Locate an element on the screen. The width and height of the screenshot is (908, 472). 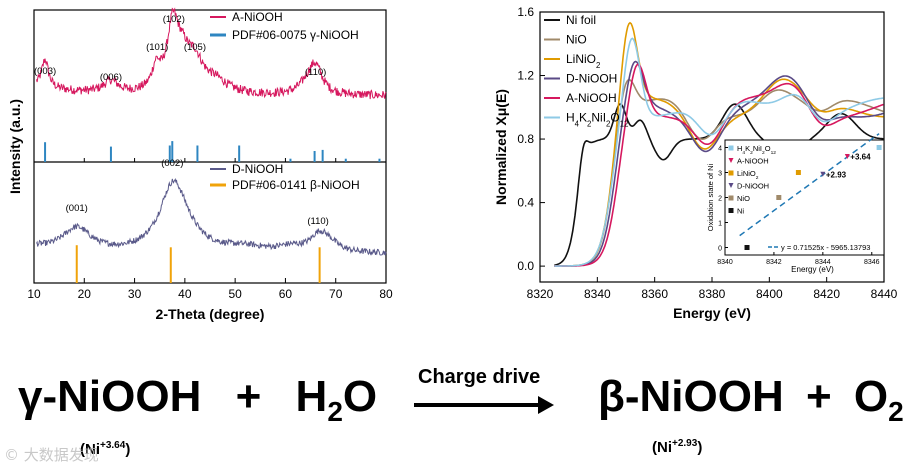
reactant-gamma-niooh: γ-NiOOH is located at coordinates (110, 396).